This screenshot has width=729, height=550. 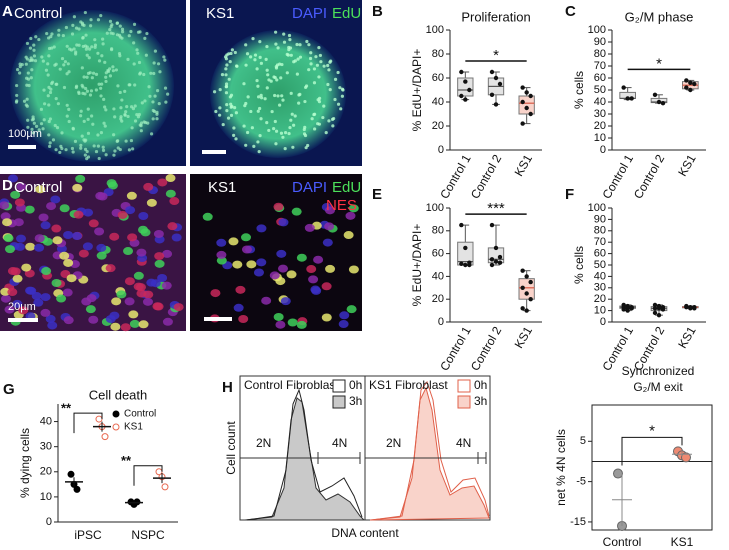 I want to click on y-tick-label: 100, so click(x=597, y=208).